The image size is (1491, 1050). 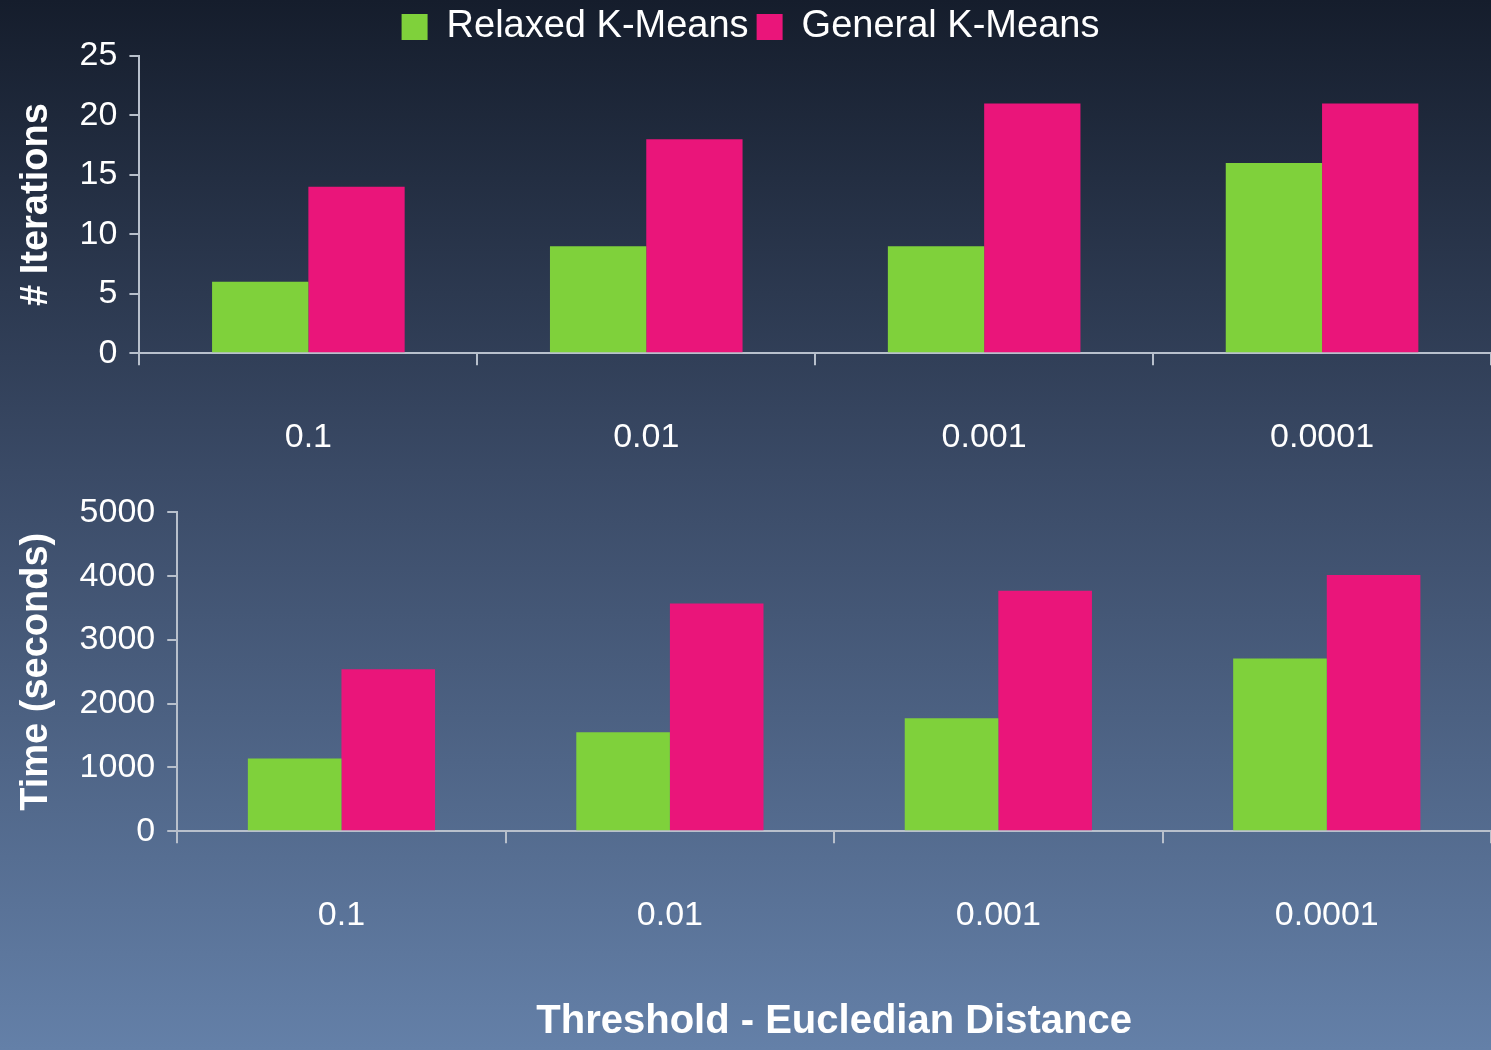 What do you see at coordinates (117, 701) in the screenshot?
I see `y-tick-label: 2000` at bounding box center [117, 701].